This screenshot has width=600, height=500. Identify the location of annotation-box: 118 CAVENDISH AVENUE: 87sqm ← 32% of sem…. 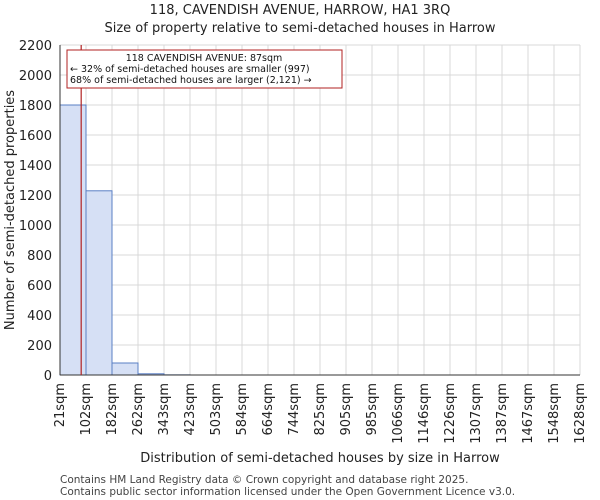
(204, 69).